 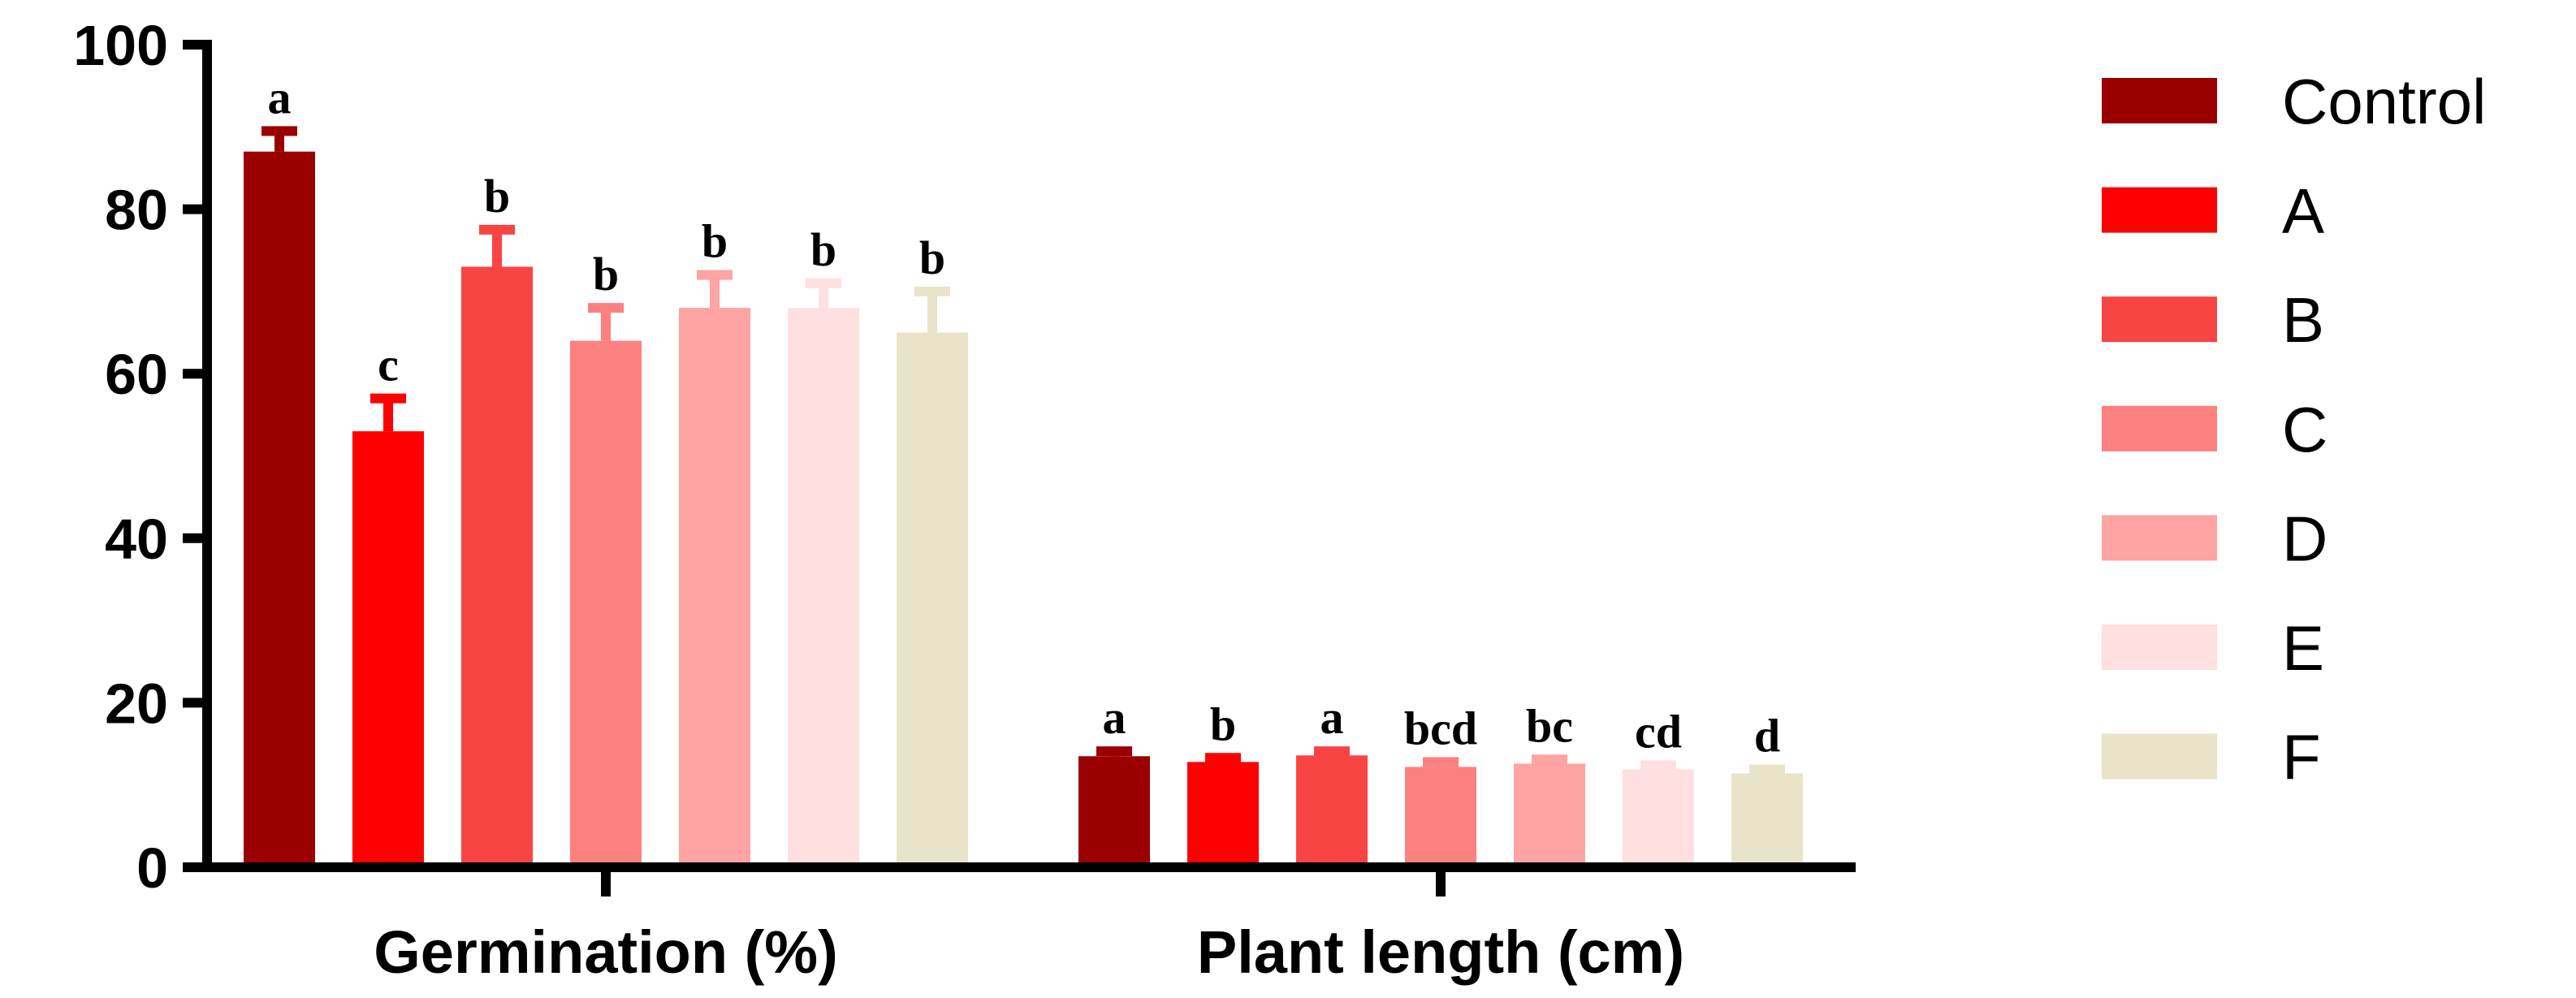 What do you see at coordinates (606, 952) in the screenshot?
I see `x-category-label: Germination (%)` at bounding box center [606, 952].